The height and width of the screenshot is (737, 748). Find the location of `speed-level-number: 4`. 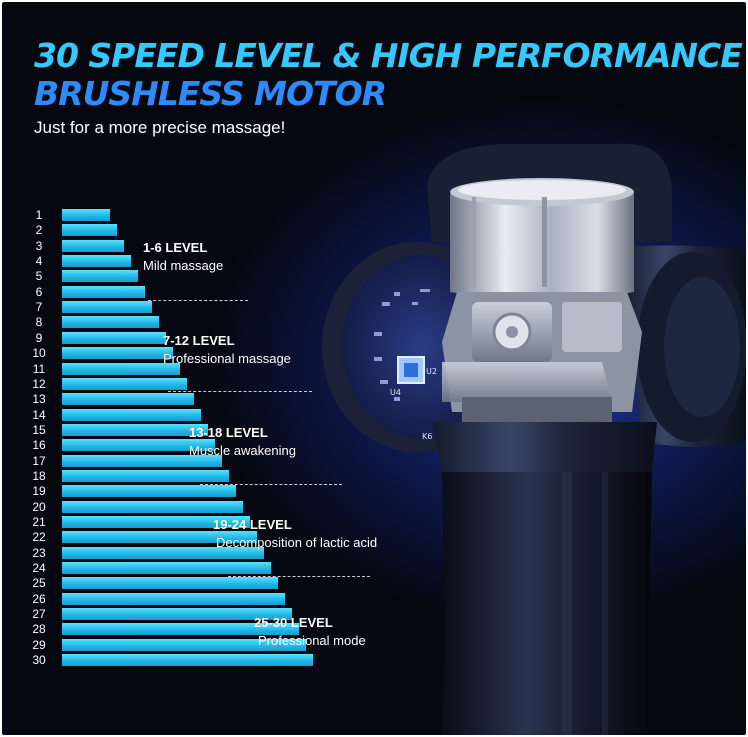

speed-level-number: 4 is located at coordinates (39, 261).